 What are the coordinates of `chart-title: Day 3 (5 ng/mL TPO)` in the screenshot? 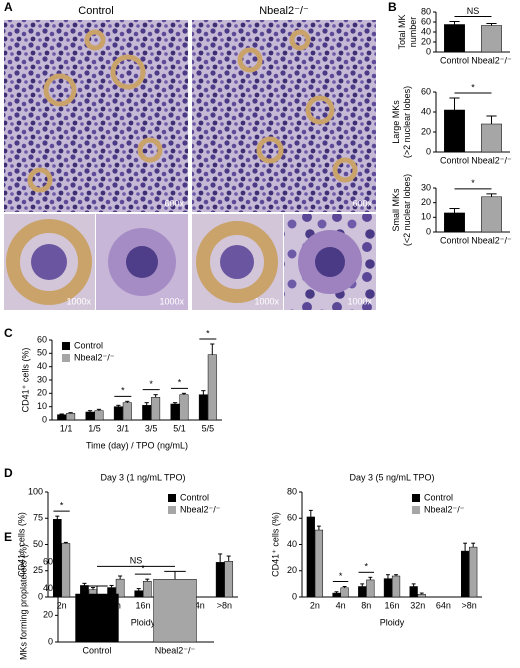 It's located at (391, 477).